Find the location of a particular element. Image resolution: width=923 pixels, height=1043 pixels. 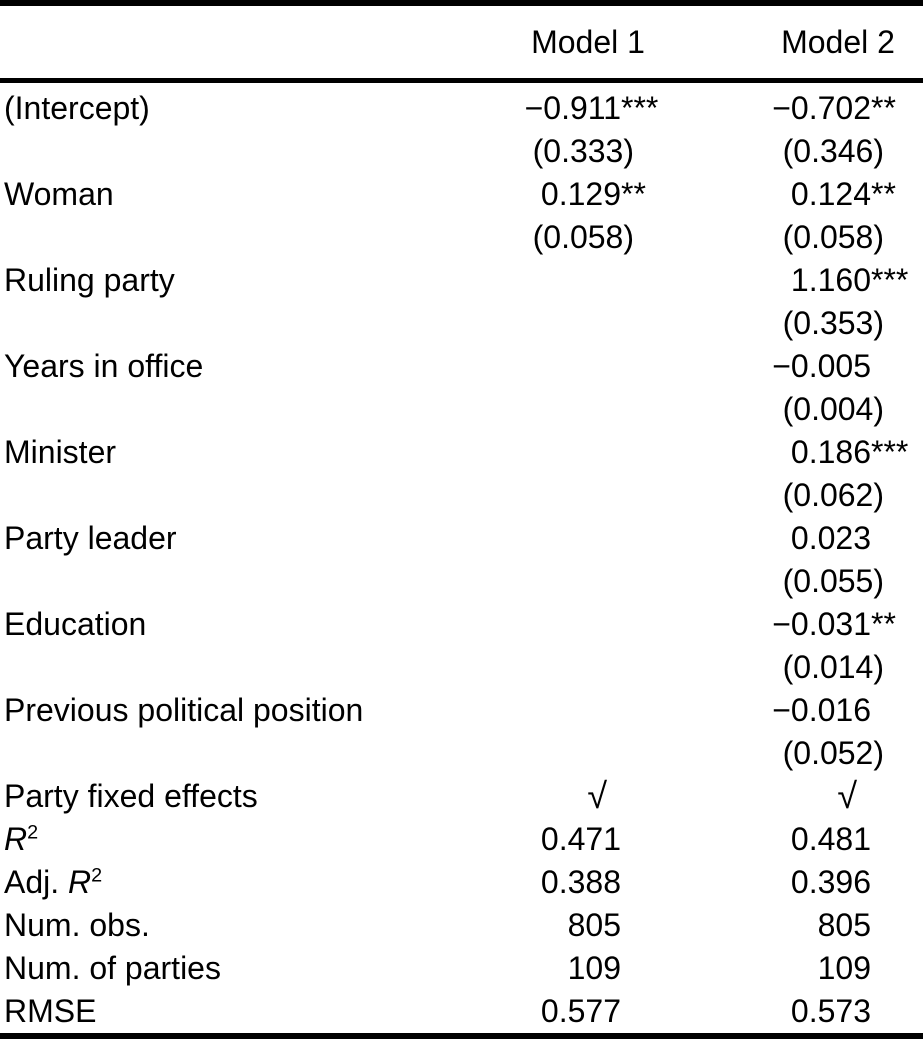

bottom-rule is located at coordinates (461, 1036).